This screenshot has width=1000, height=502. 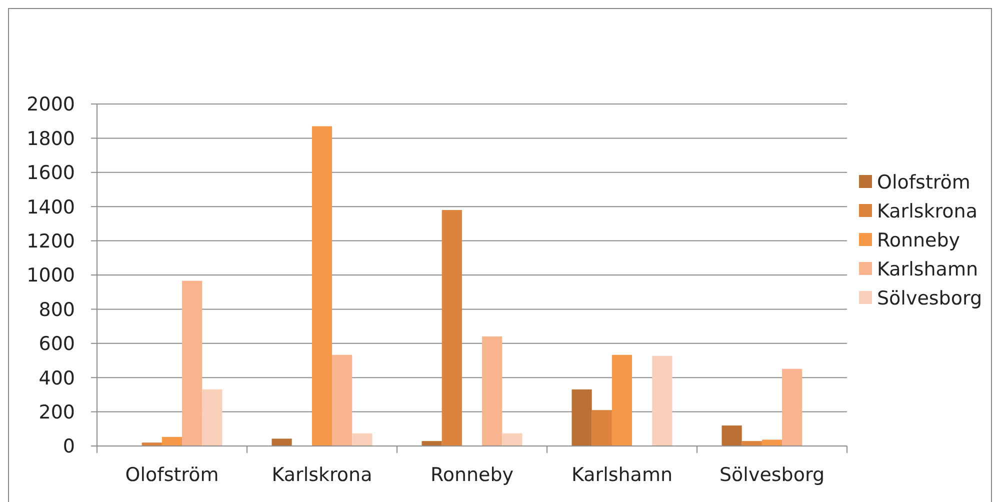 What do you see at coordinates (322, 475) in the screenshot?
I see `x-tick-label: Karlskrona` at bounding box center [322, 475].